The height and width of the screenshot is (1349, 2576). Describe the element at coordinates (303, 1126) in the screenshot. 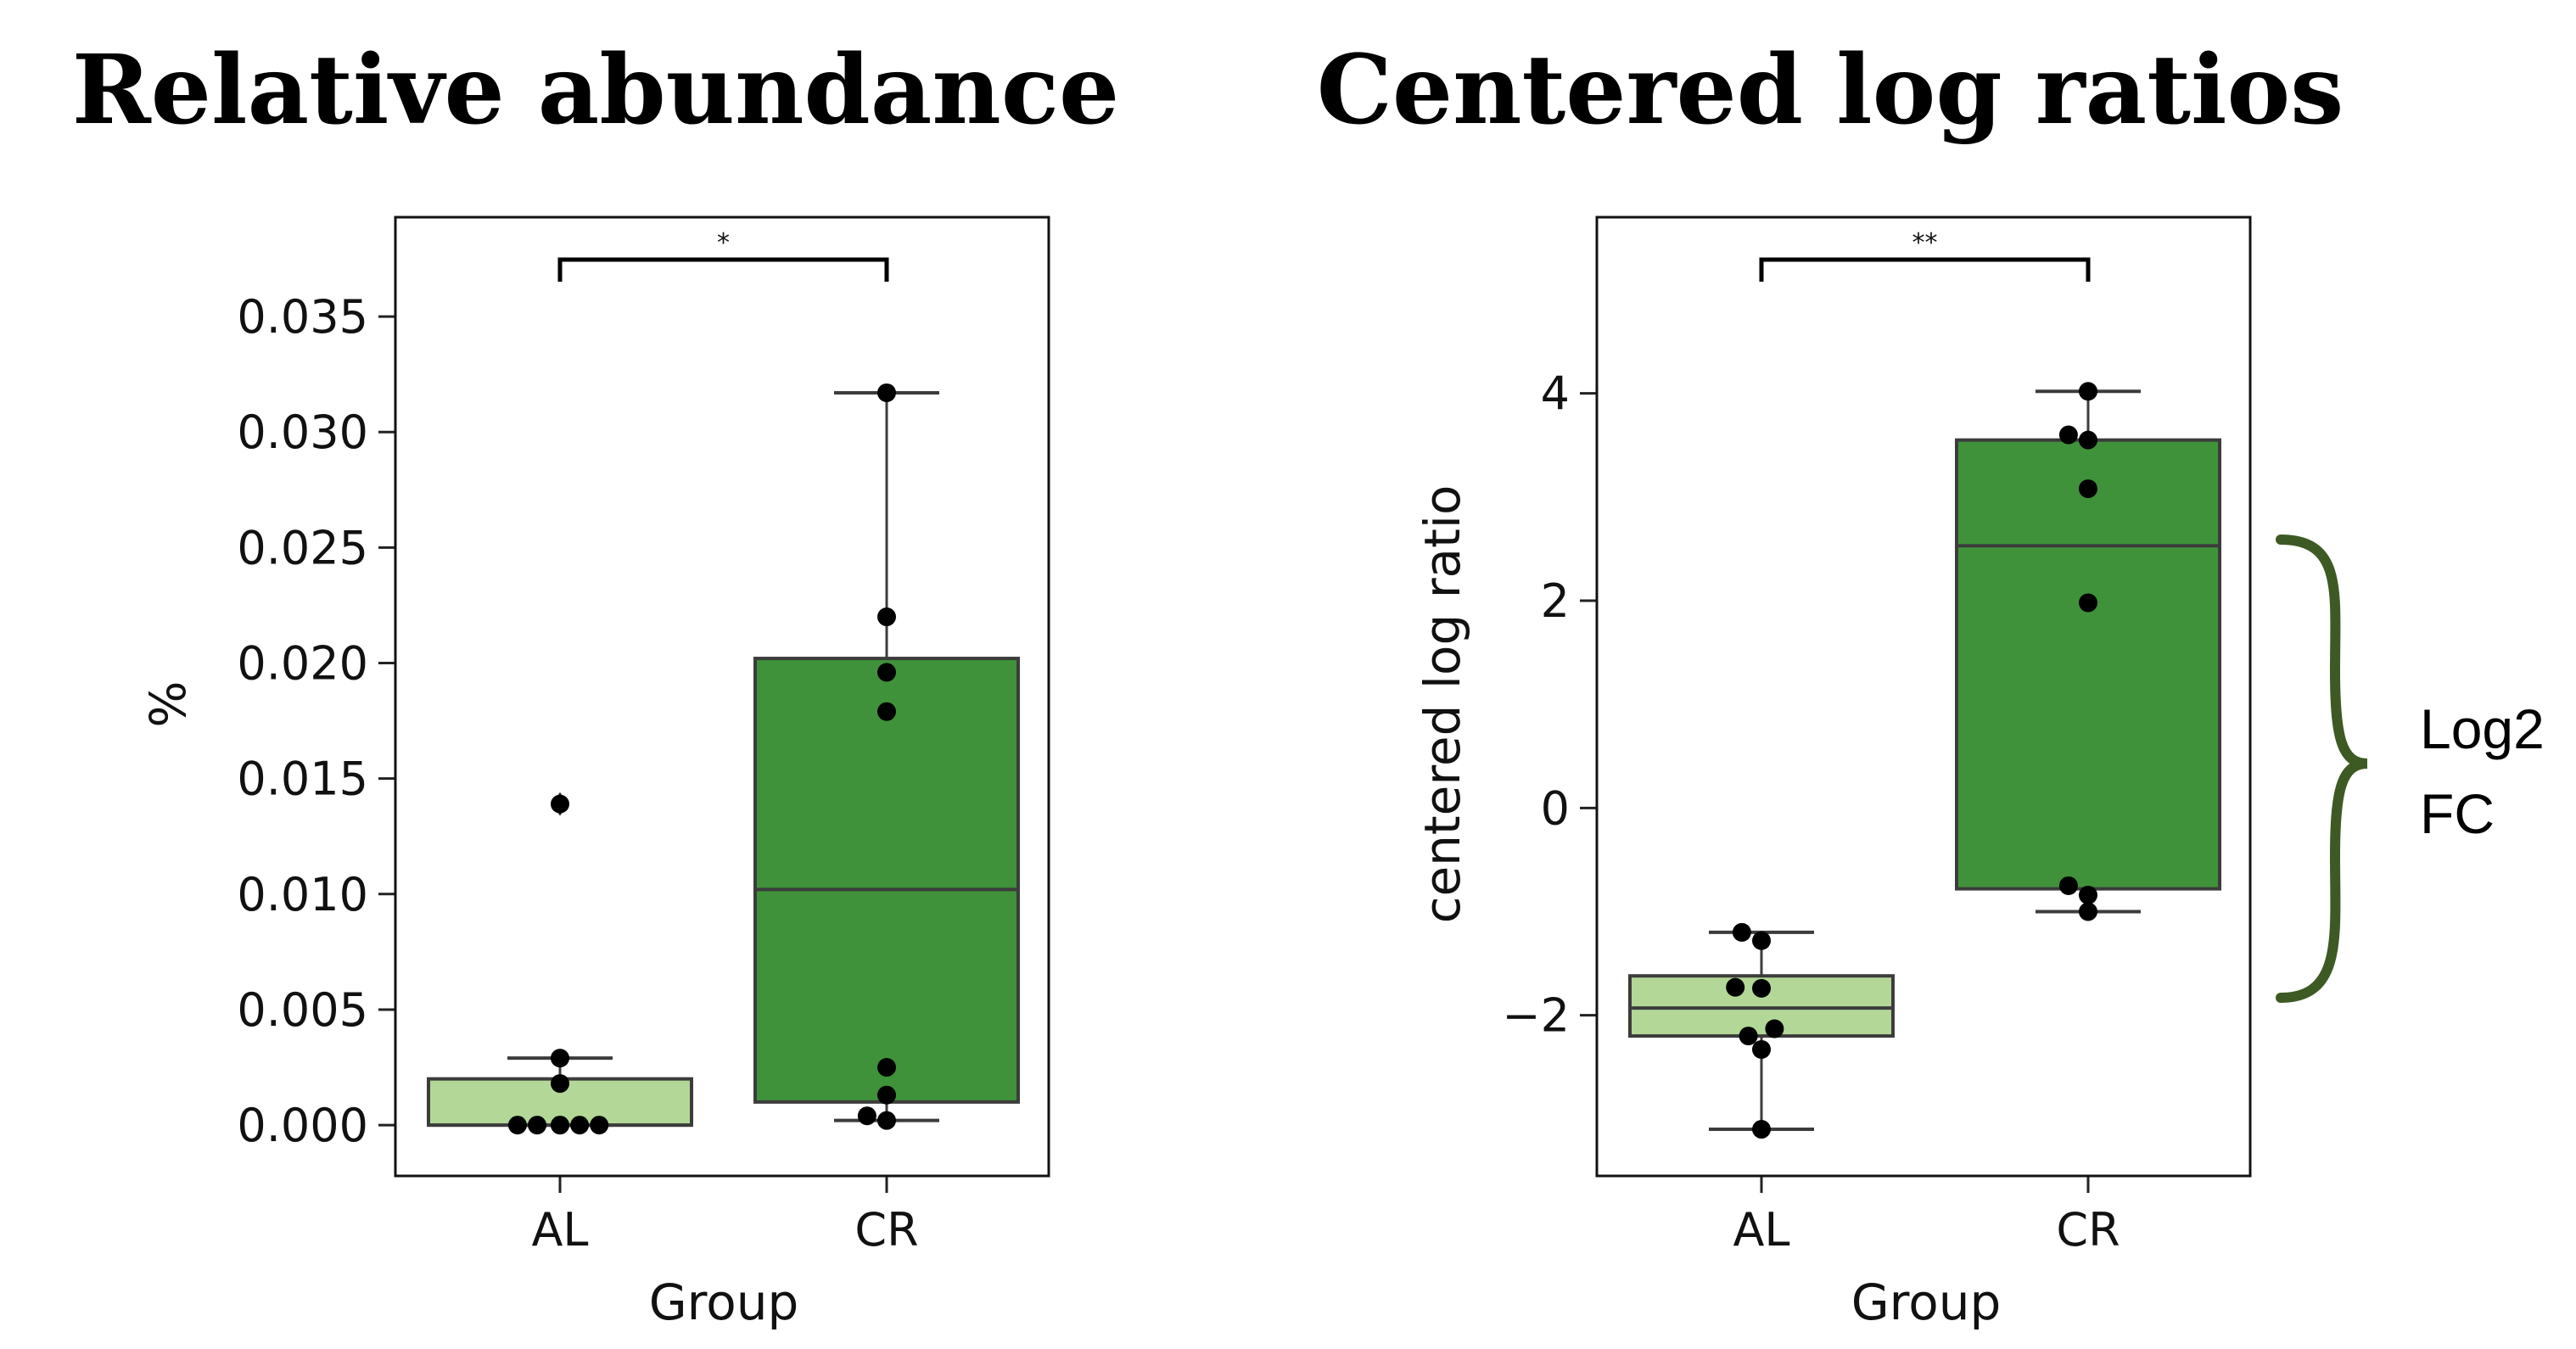

I see `y-tick-label: 0.000` at that location.